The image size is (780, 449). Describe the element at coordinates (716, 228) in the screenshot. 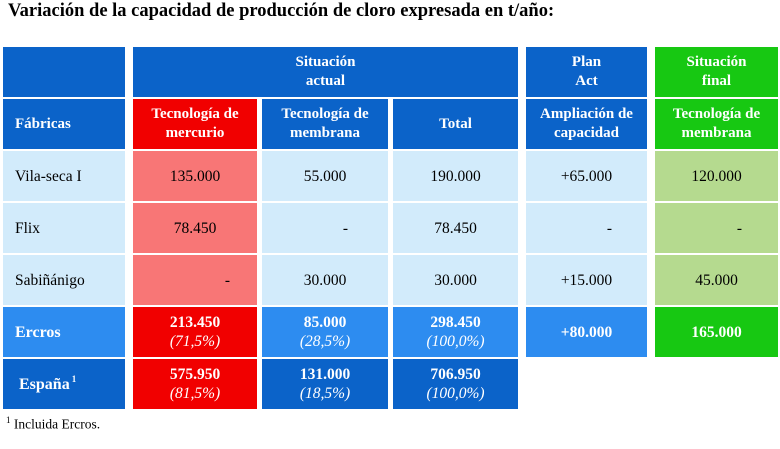

I see `cell-flix-final: -` at that location.